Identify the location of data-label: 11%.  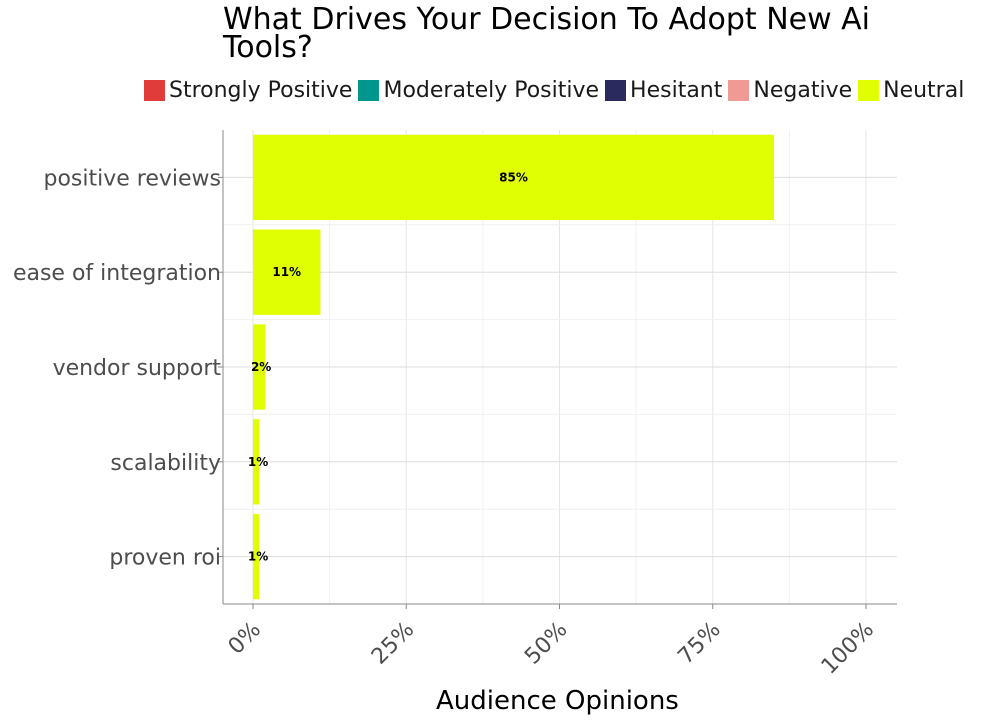
(286, 272).